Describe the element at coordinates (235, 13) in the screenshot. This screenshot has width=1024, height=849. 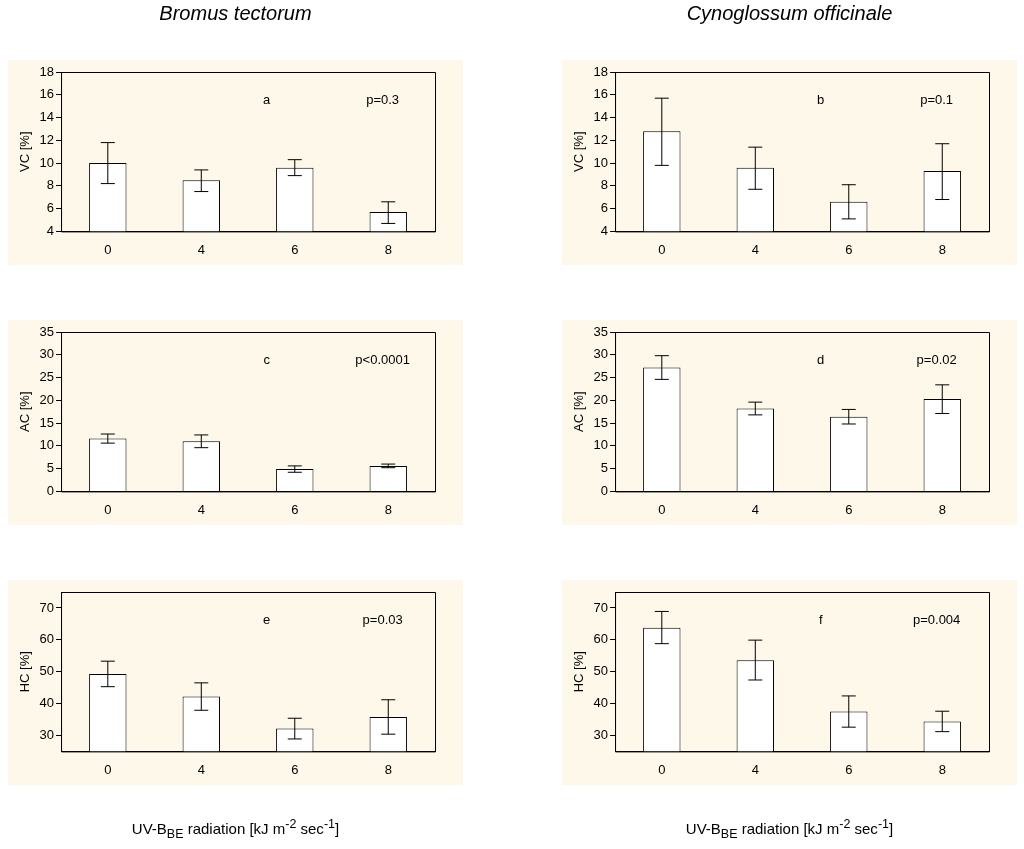
I see `chart-title: Bromus tectorum` at that location.